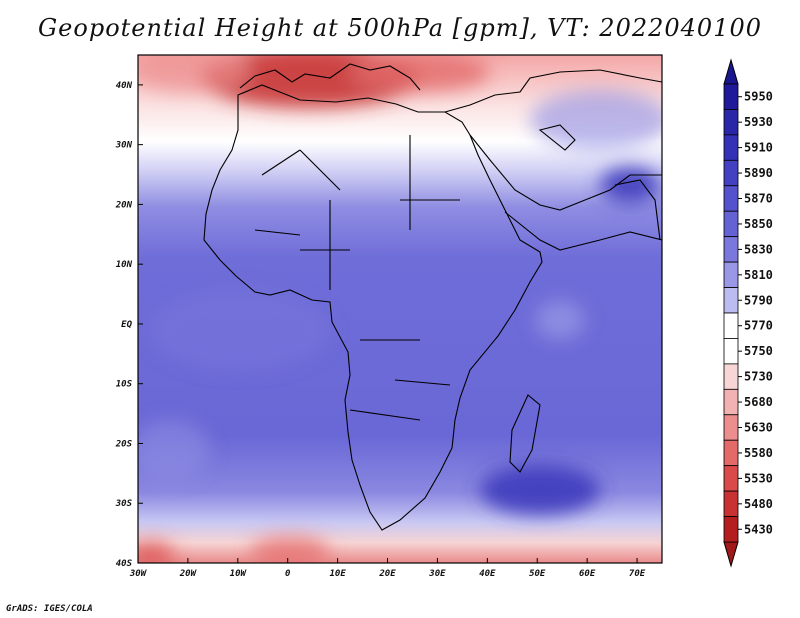 Image resolution: width=800 pixels, height=618 pixels. What do you see at coordinates (124, 385) in the screenshot?
I see `lat-tick-label: 10S` at bounding box center [124, 385].